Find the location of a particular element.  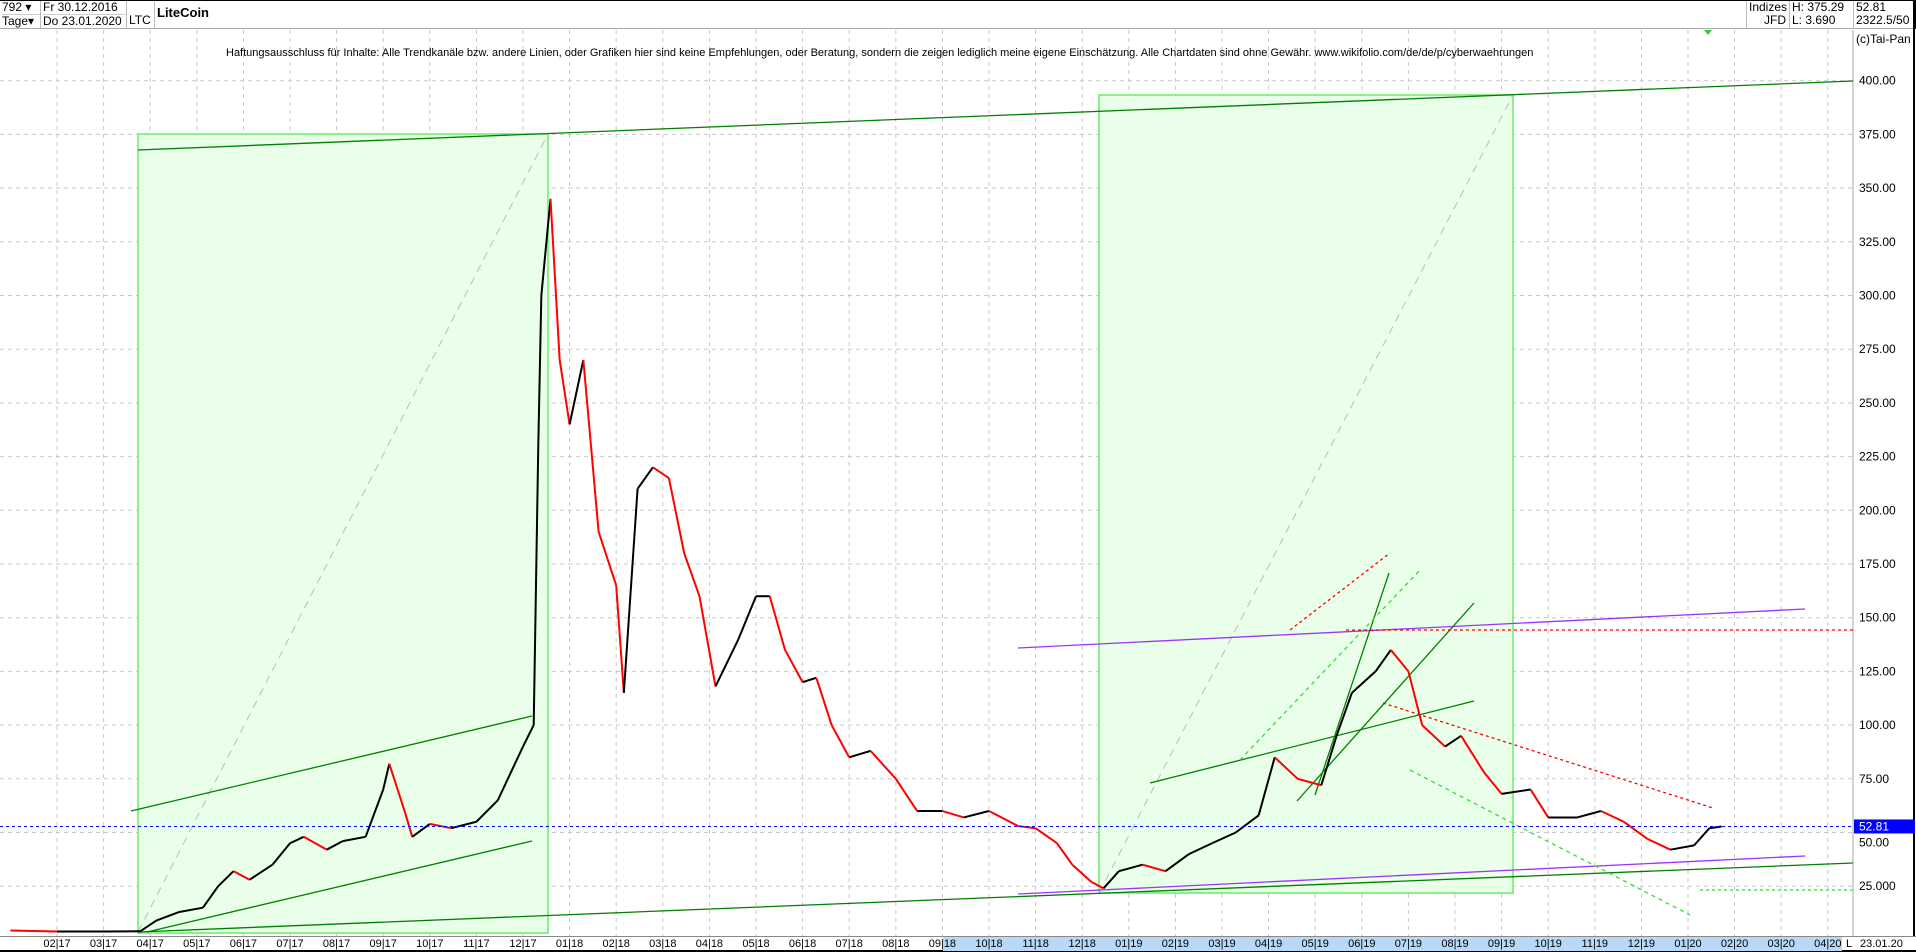

date-range: Fr 30.12.2016 Do 23.01.2020 is located at coordinates (84, 15).